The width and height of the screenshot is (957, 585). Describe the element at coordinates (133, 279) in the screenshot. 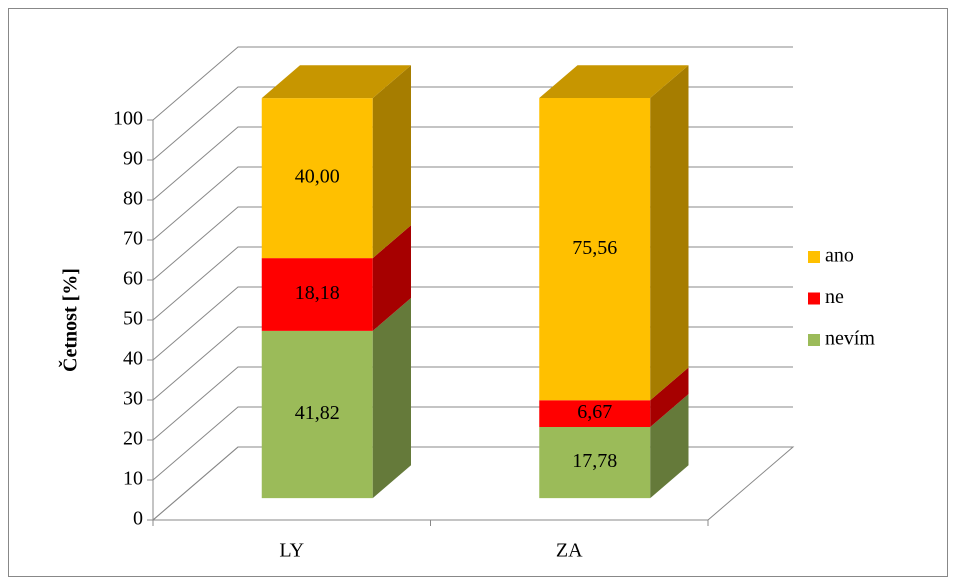

I see `y-tick-label: 60` at that location.